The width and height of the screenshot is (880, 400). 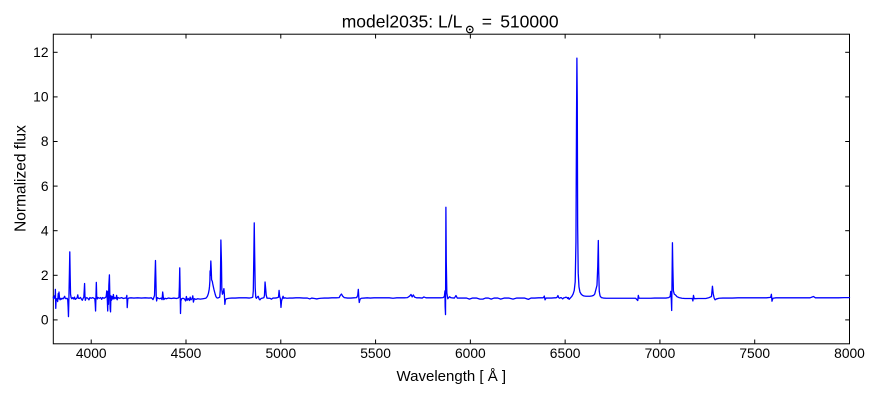 What do you see at coordinates (45, 320) in the screenshot?
I see `svg-text: 0` at bounding box center [45, 320].